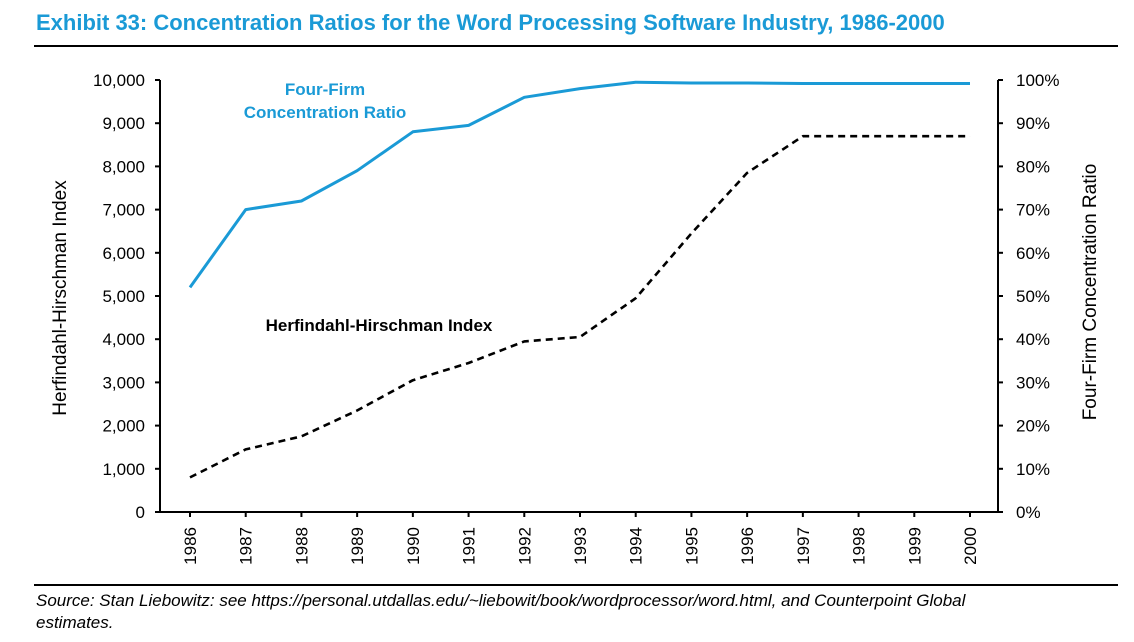 This screenshot has width=1134, height=642. Describe the element at coordinates (1033, 210) in the screenshot. I see `right-tick-label: 70%` at that location.